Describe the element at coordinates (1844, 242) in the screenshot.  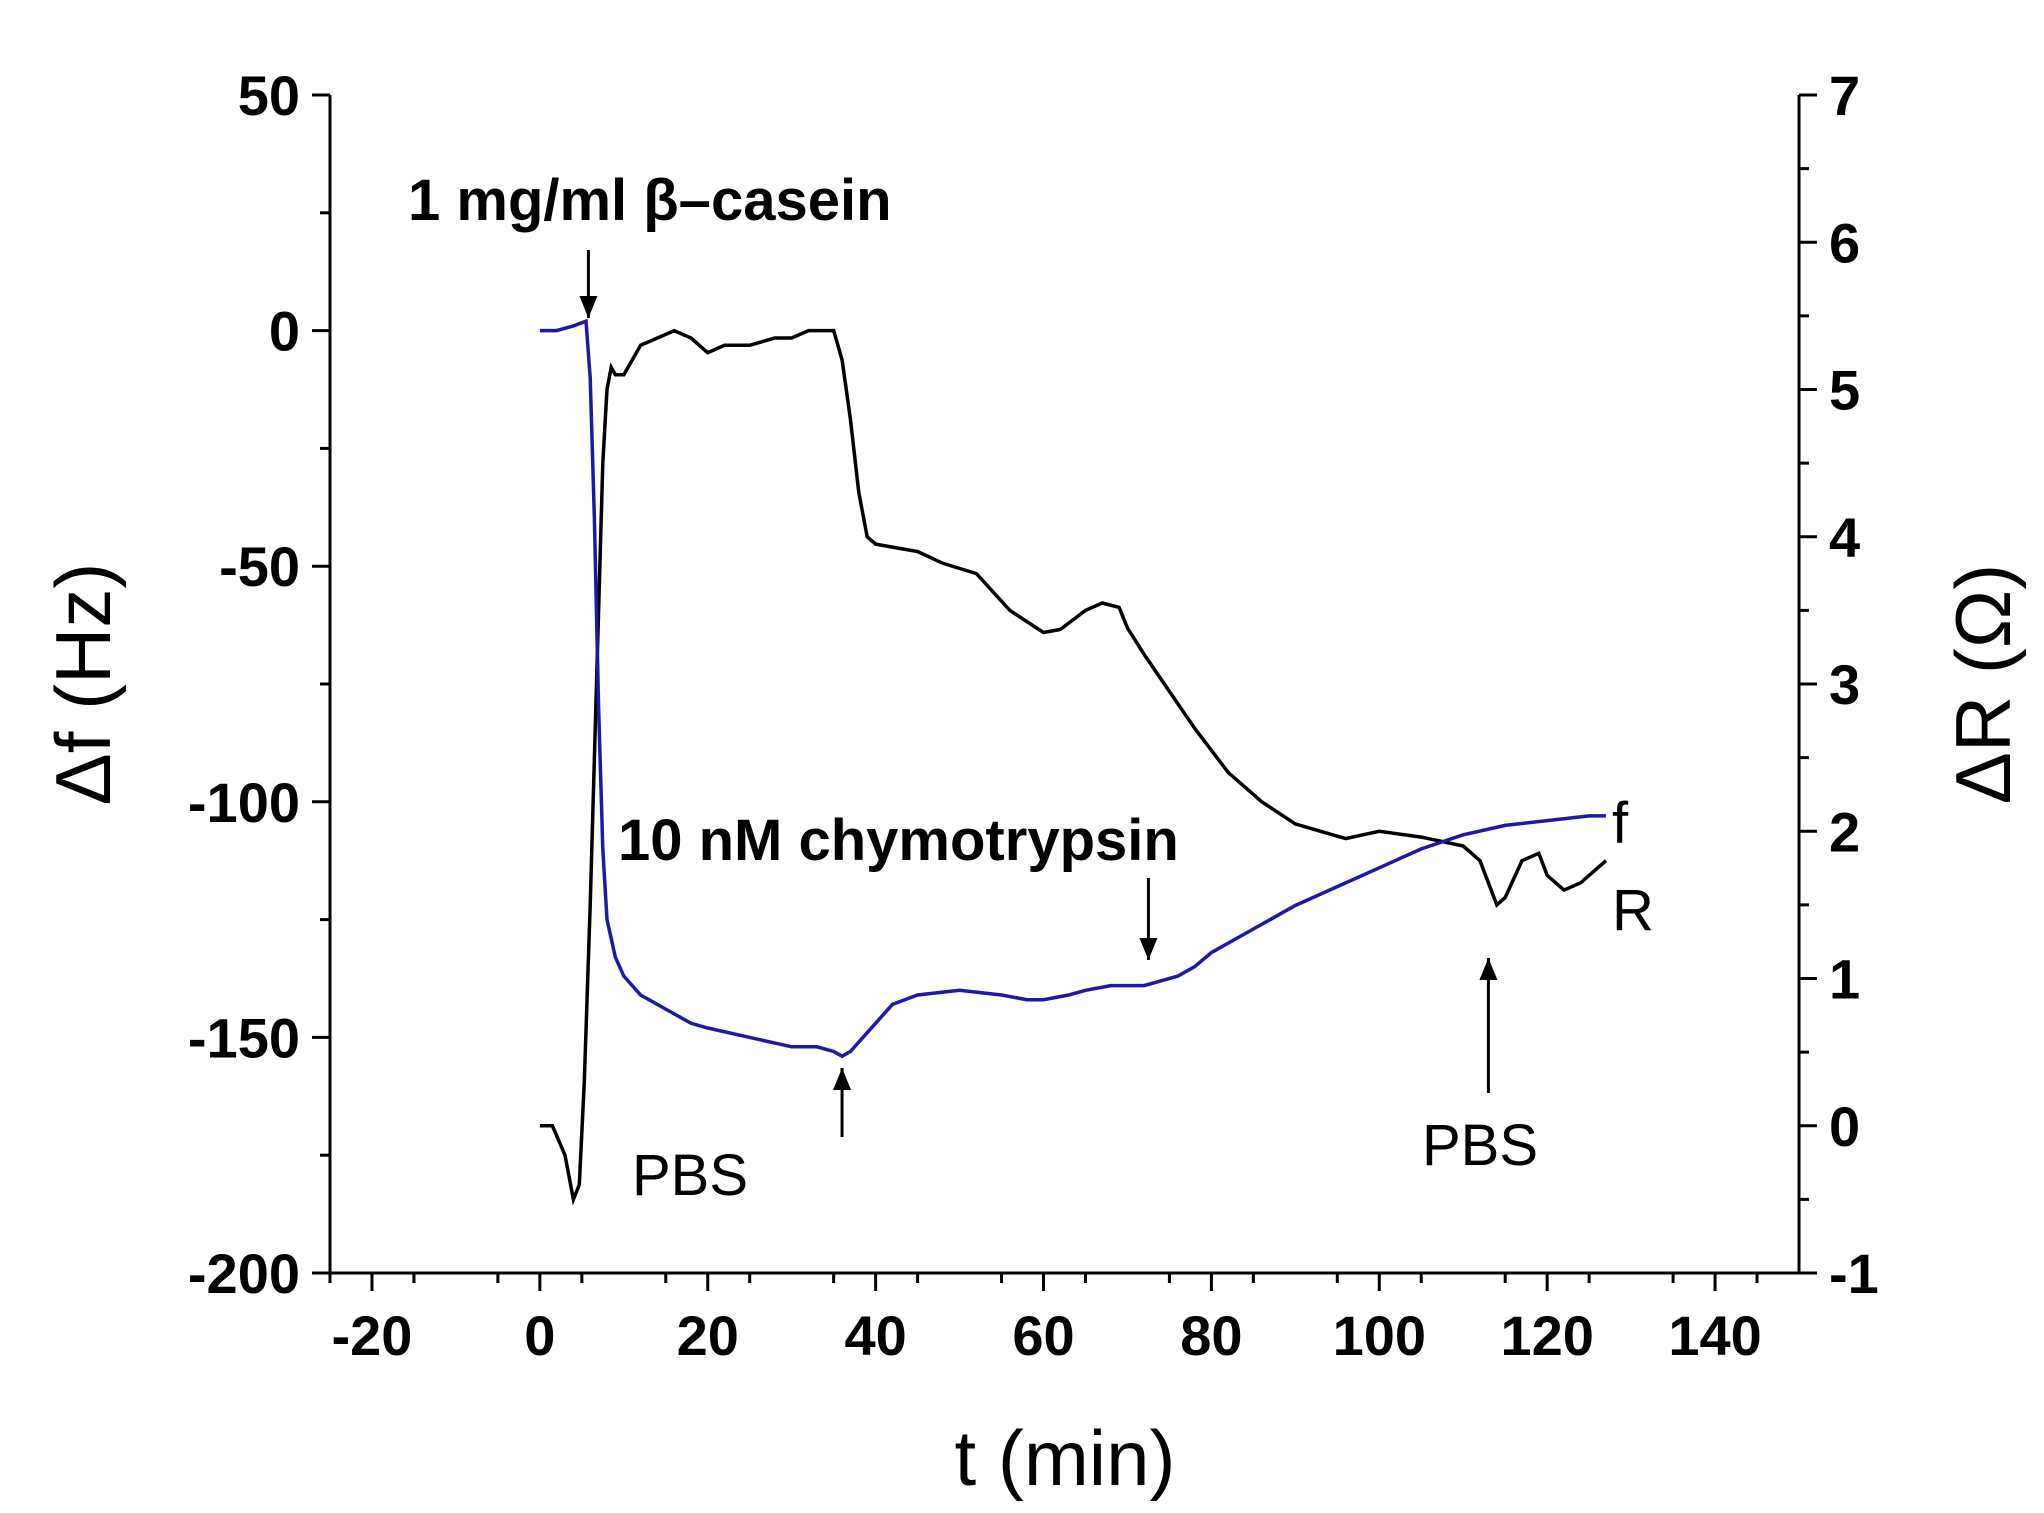
I see `right-y-tick-label: 6` at that location.